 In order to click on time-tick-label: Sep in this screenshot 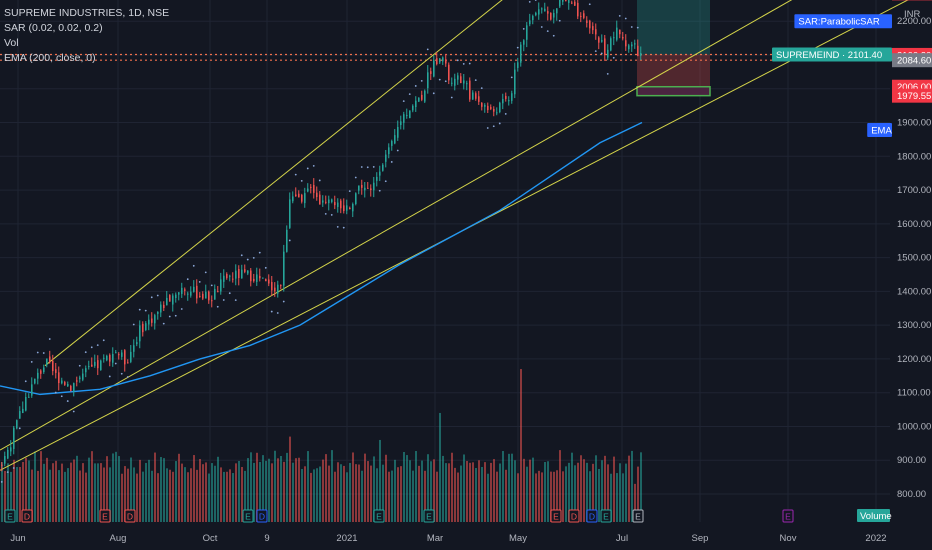, I will do `click(700, 538)`.